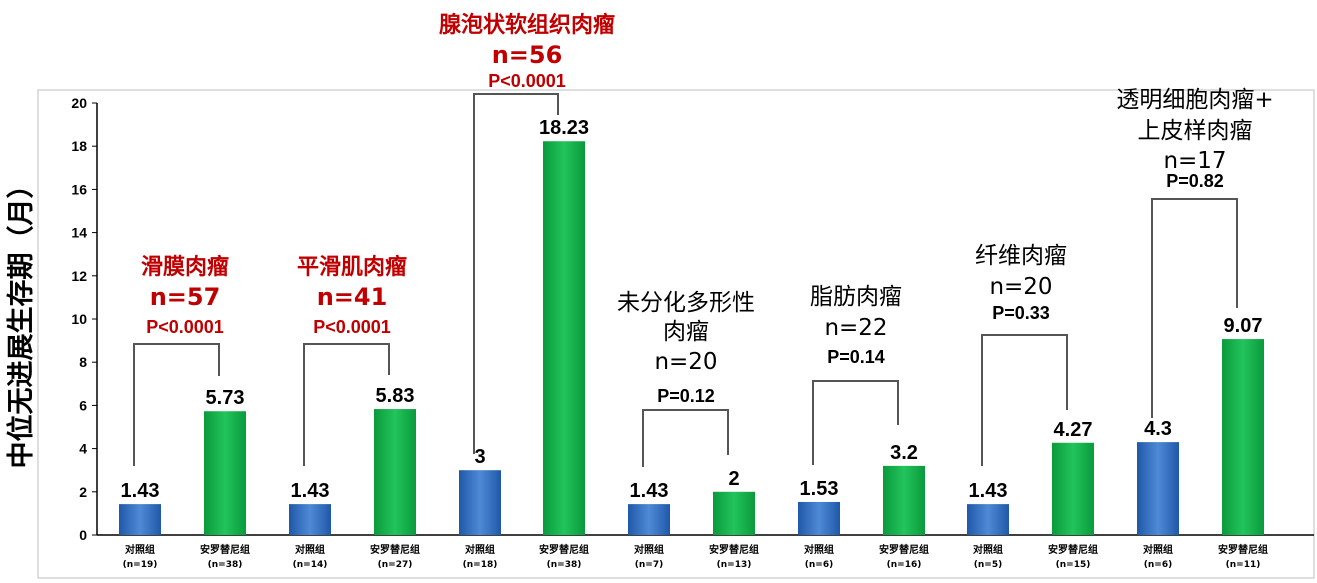 This screenshot has width=1317, height=583. What do you see at coordinates (1243, 326) in the screenshot?
I see `value-label: 9.07` at bounding box center [1243, 326].